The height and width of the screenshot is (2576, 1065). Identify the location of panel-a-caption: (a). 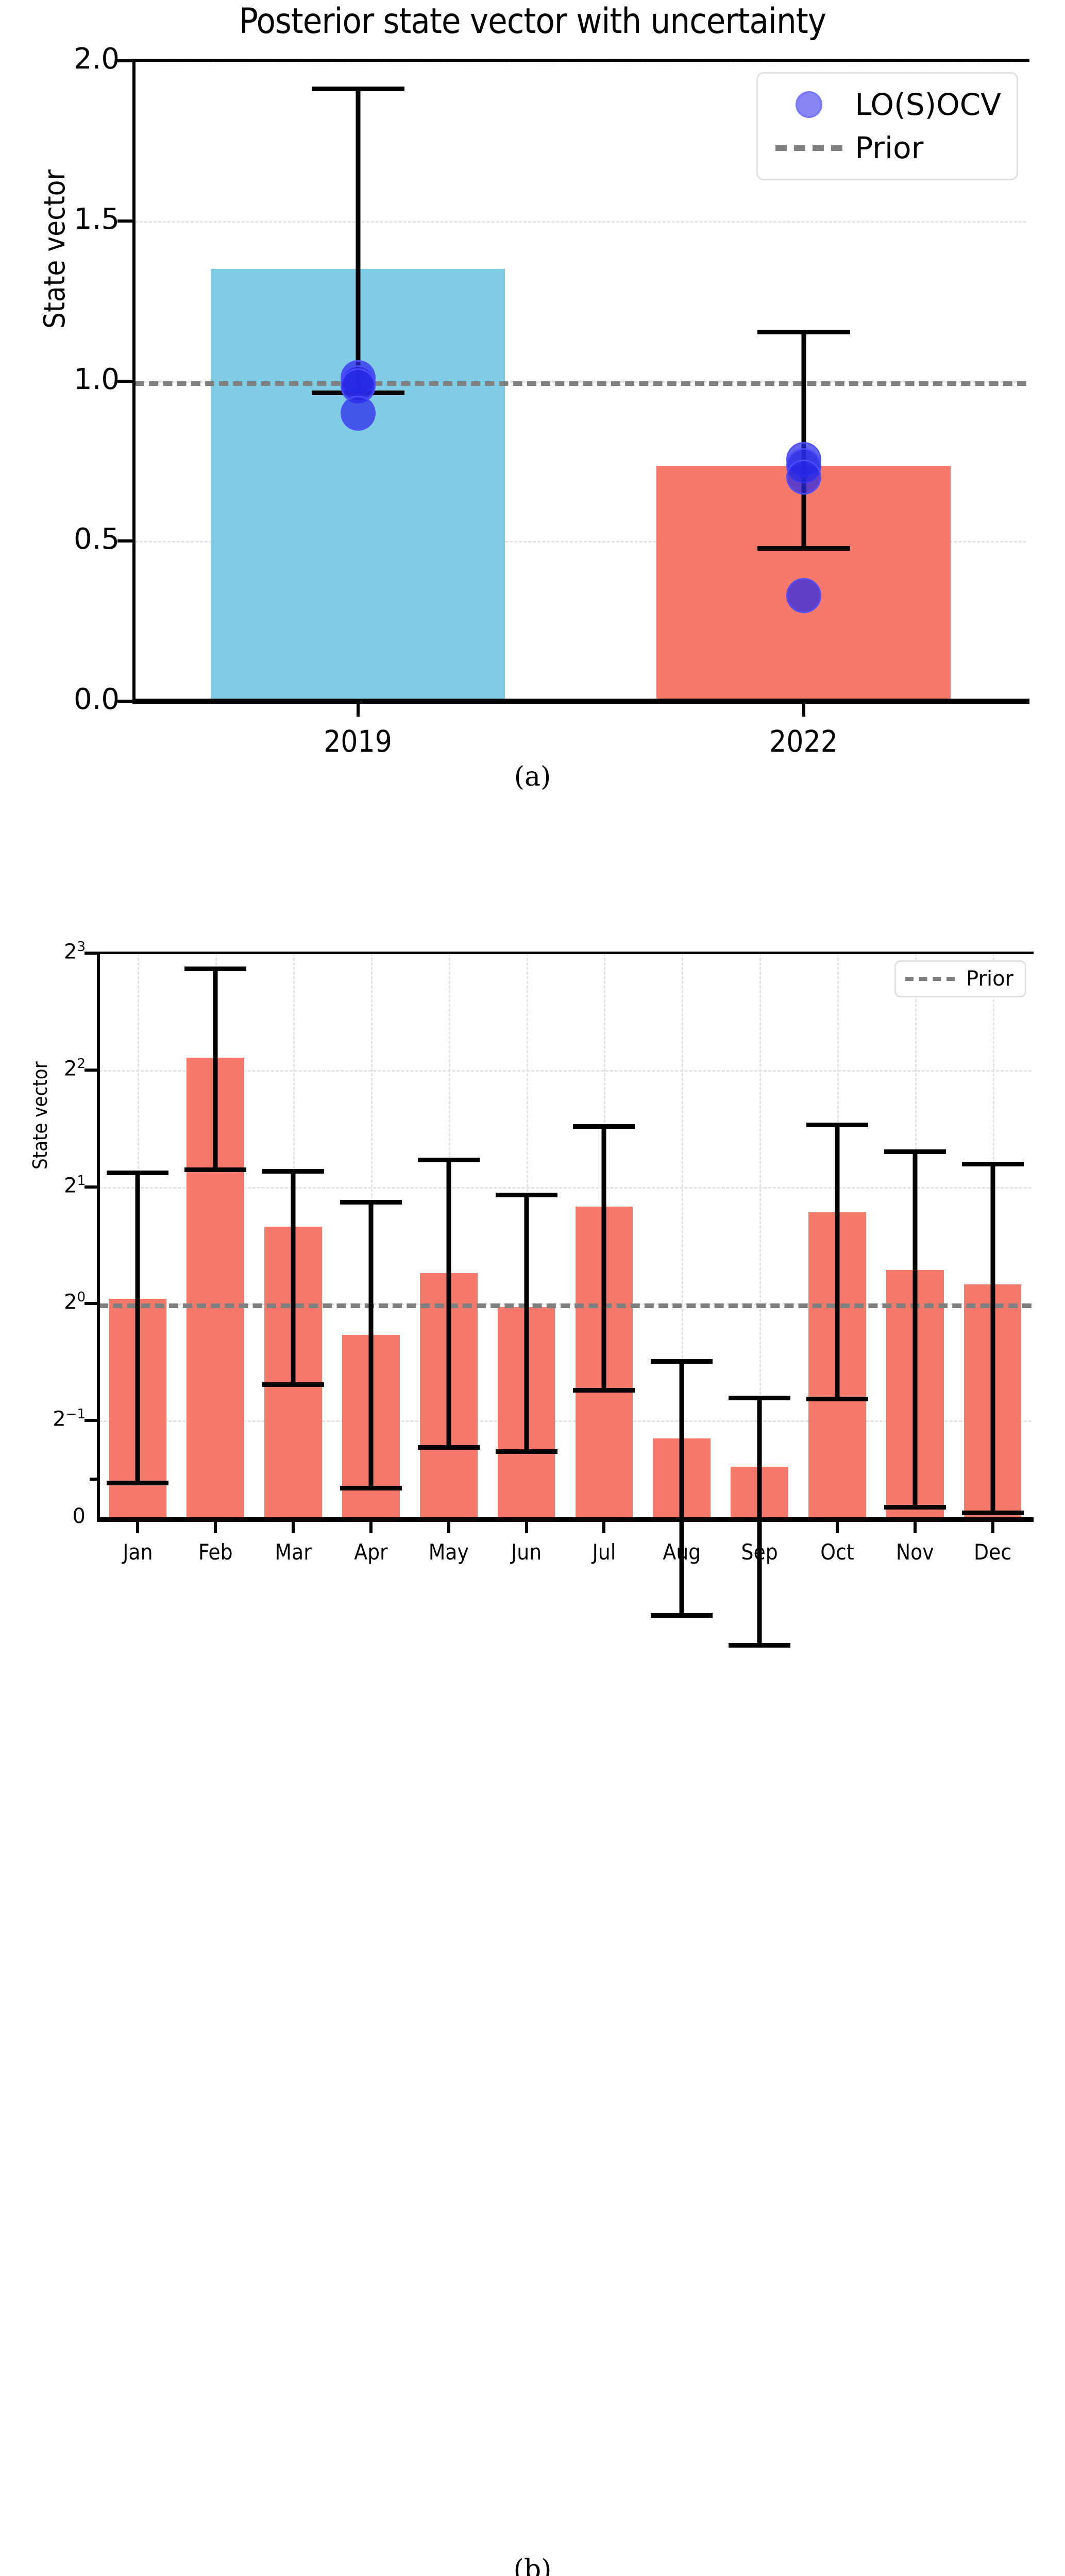
(532, 776).